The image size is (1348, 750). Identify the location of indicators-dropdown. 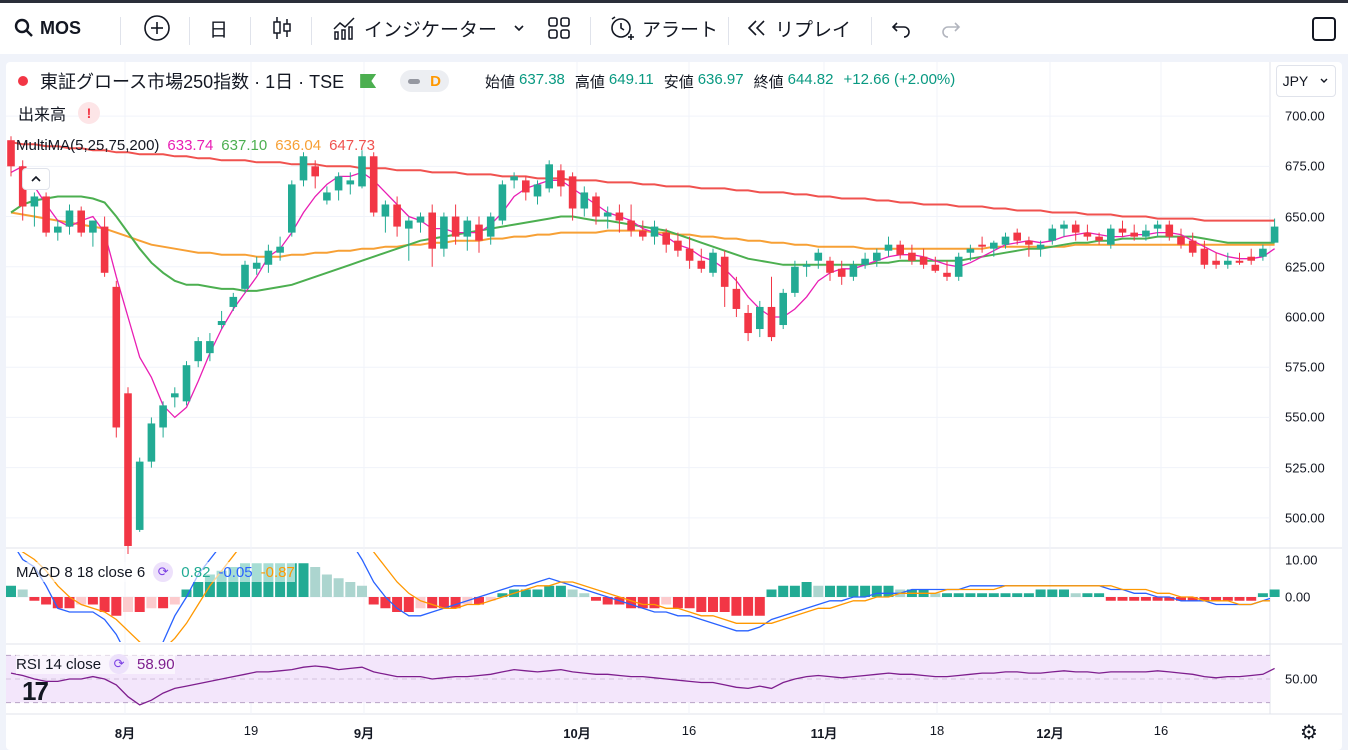
(519, 28).